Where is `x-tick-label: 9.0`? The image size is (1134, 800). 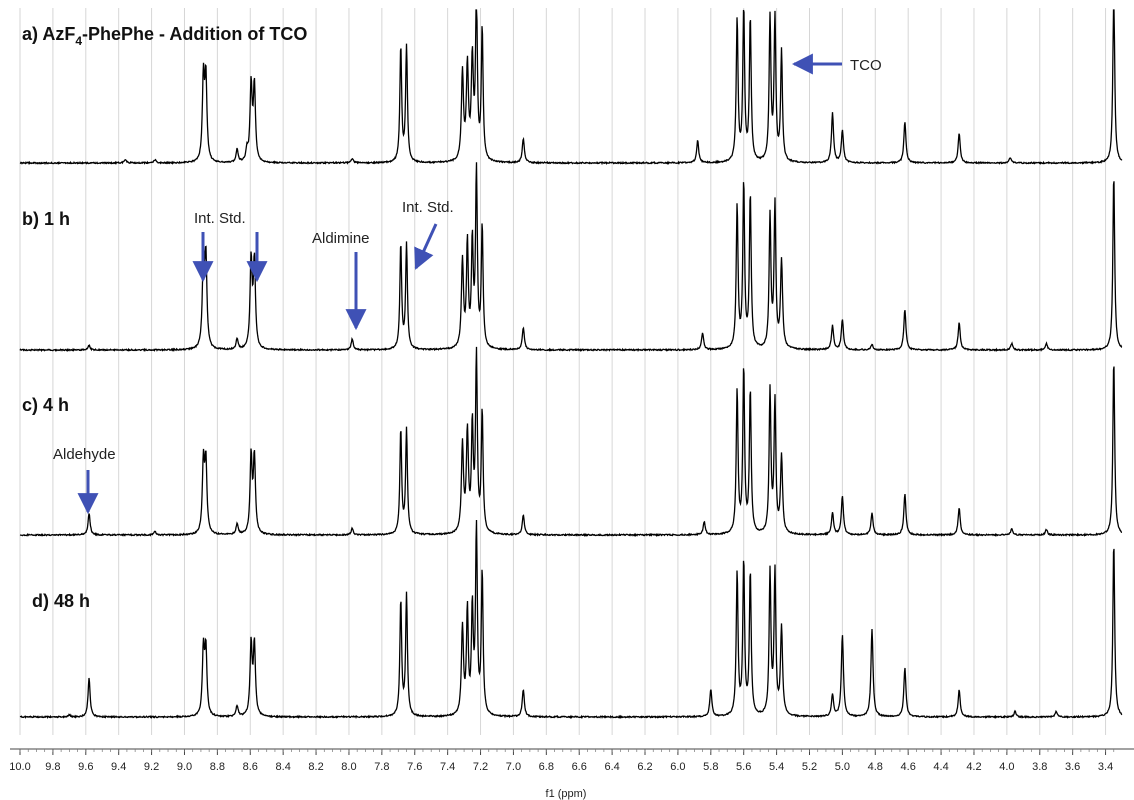
x-tick-label: 9.0 is located at coordinates (184, 767).